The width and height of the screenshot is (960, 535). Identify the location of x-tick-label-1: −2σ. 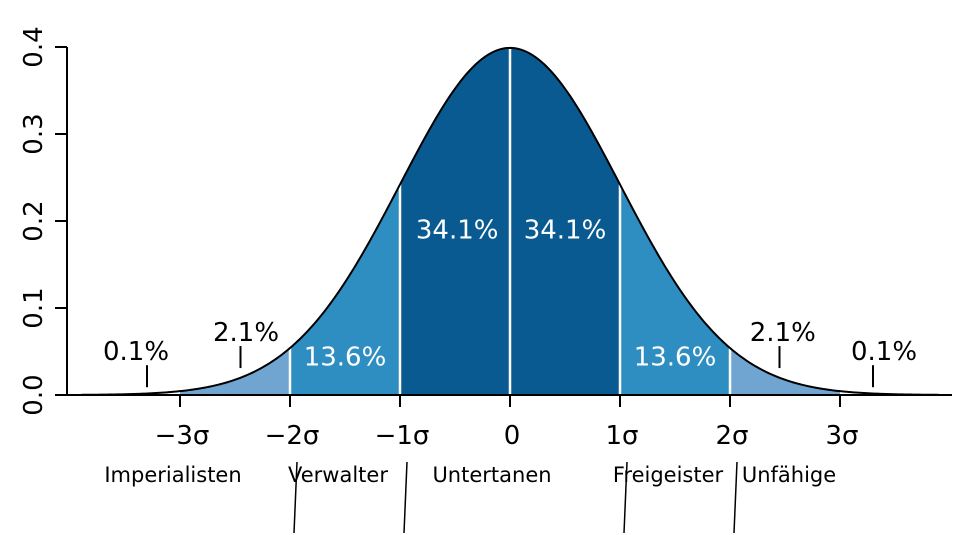
(292, 436).